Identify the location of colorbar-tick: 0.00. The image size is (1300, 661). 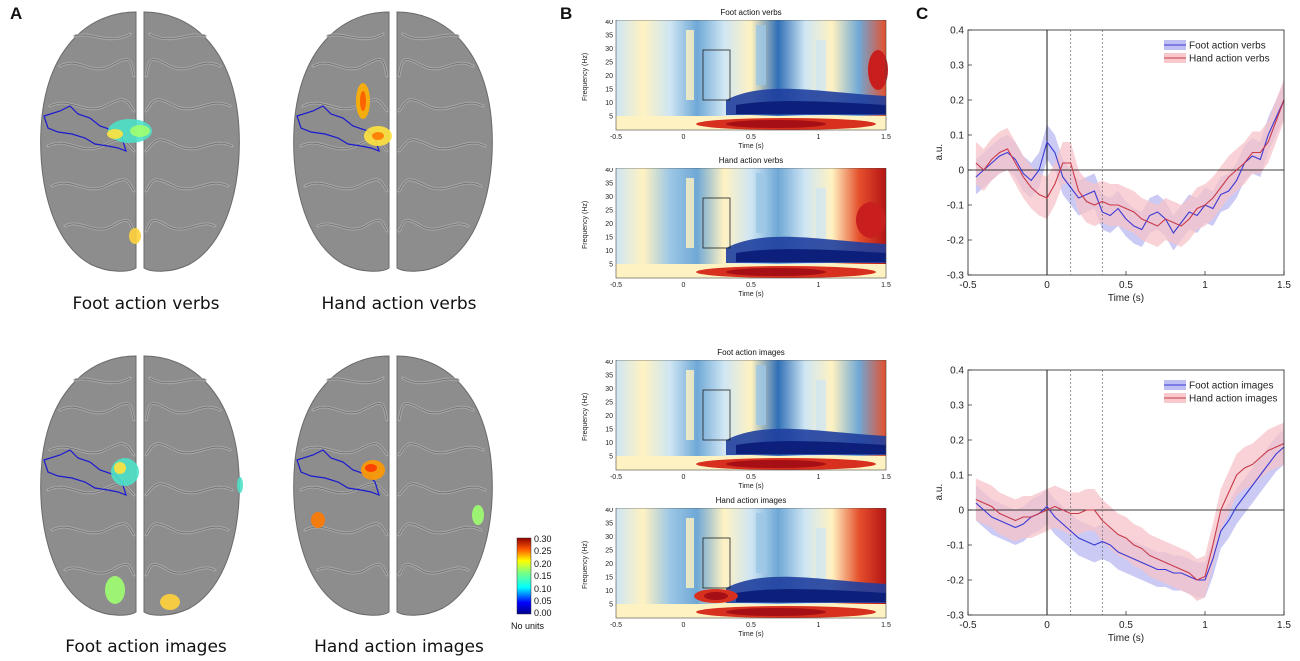
(543, 613).